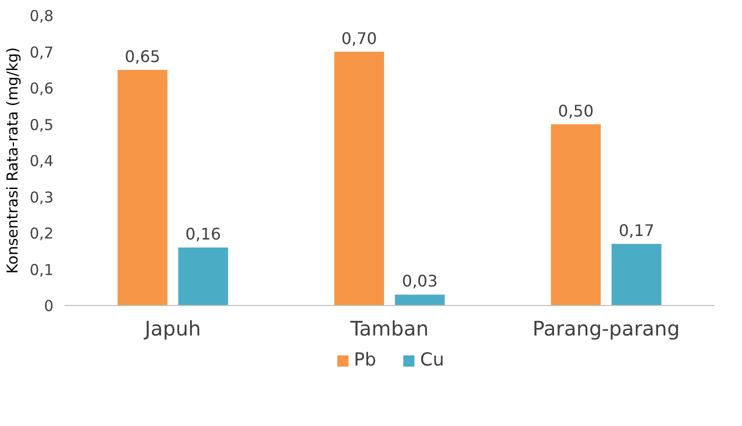 Image resolution: width=742 pixels, height=426 pixels. Describe the element at coordinates (42, 52) in the screenshot. I see `y-tick-label: 0,7` at that location.